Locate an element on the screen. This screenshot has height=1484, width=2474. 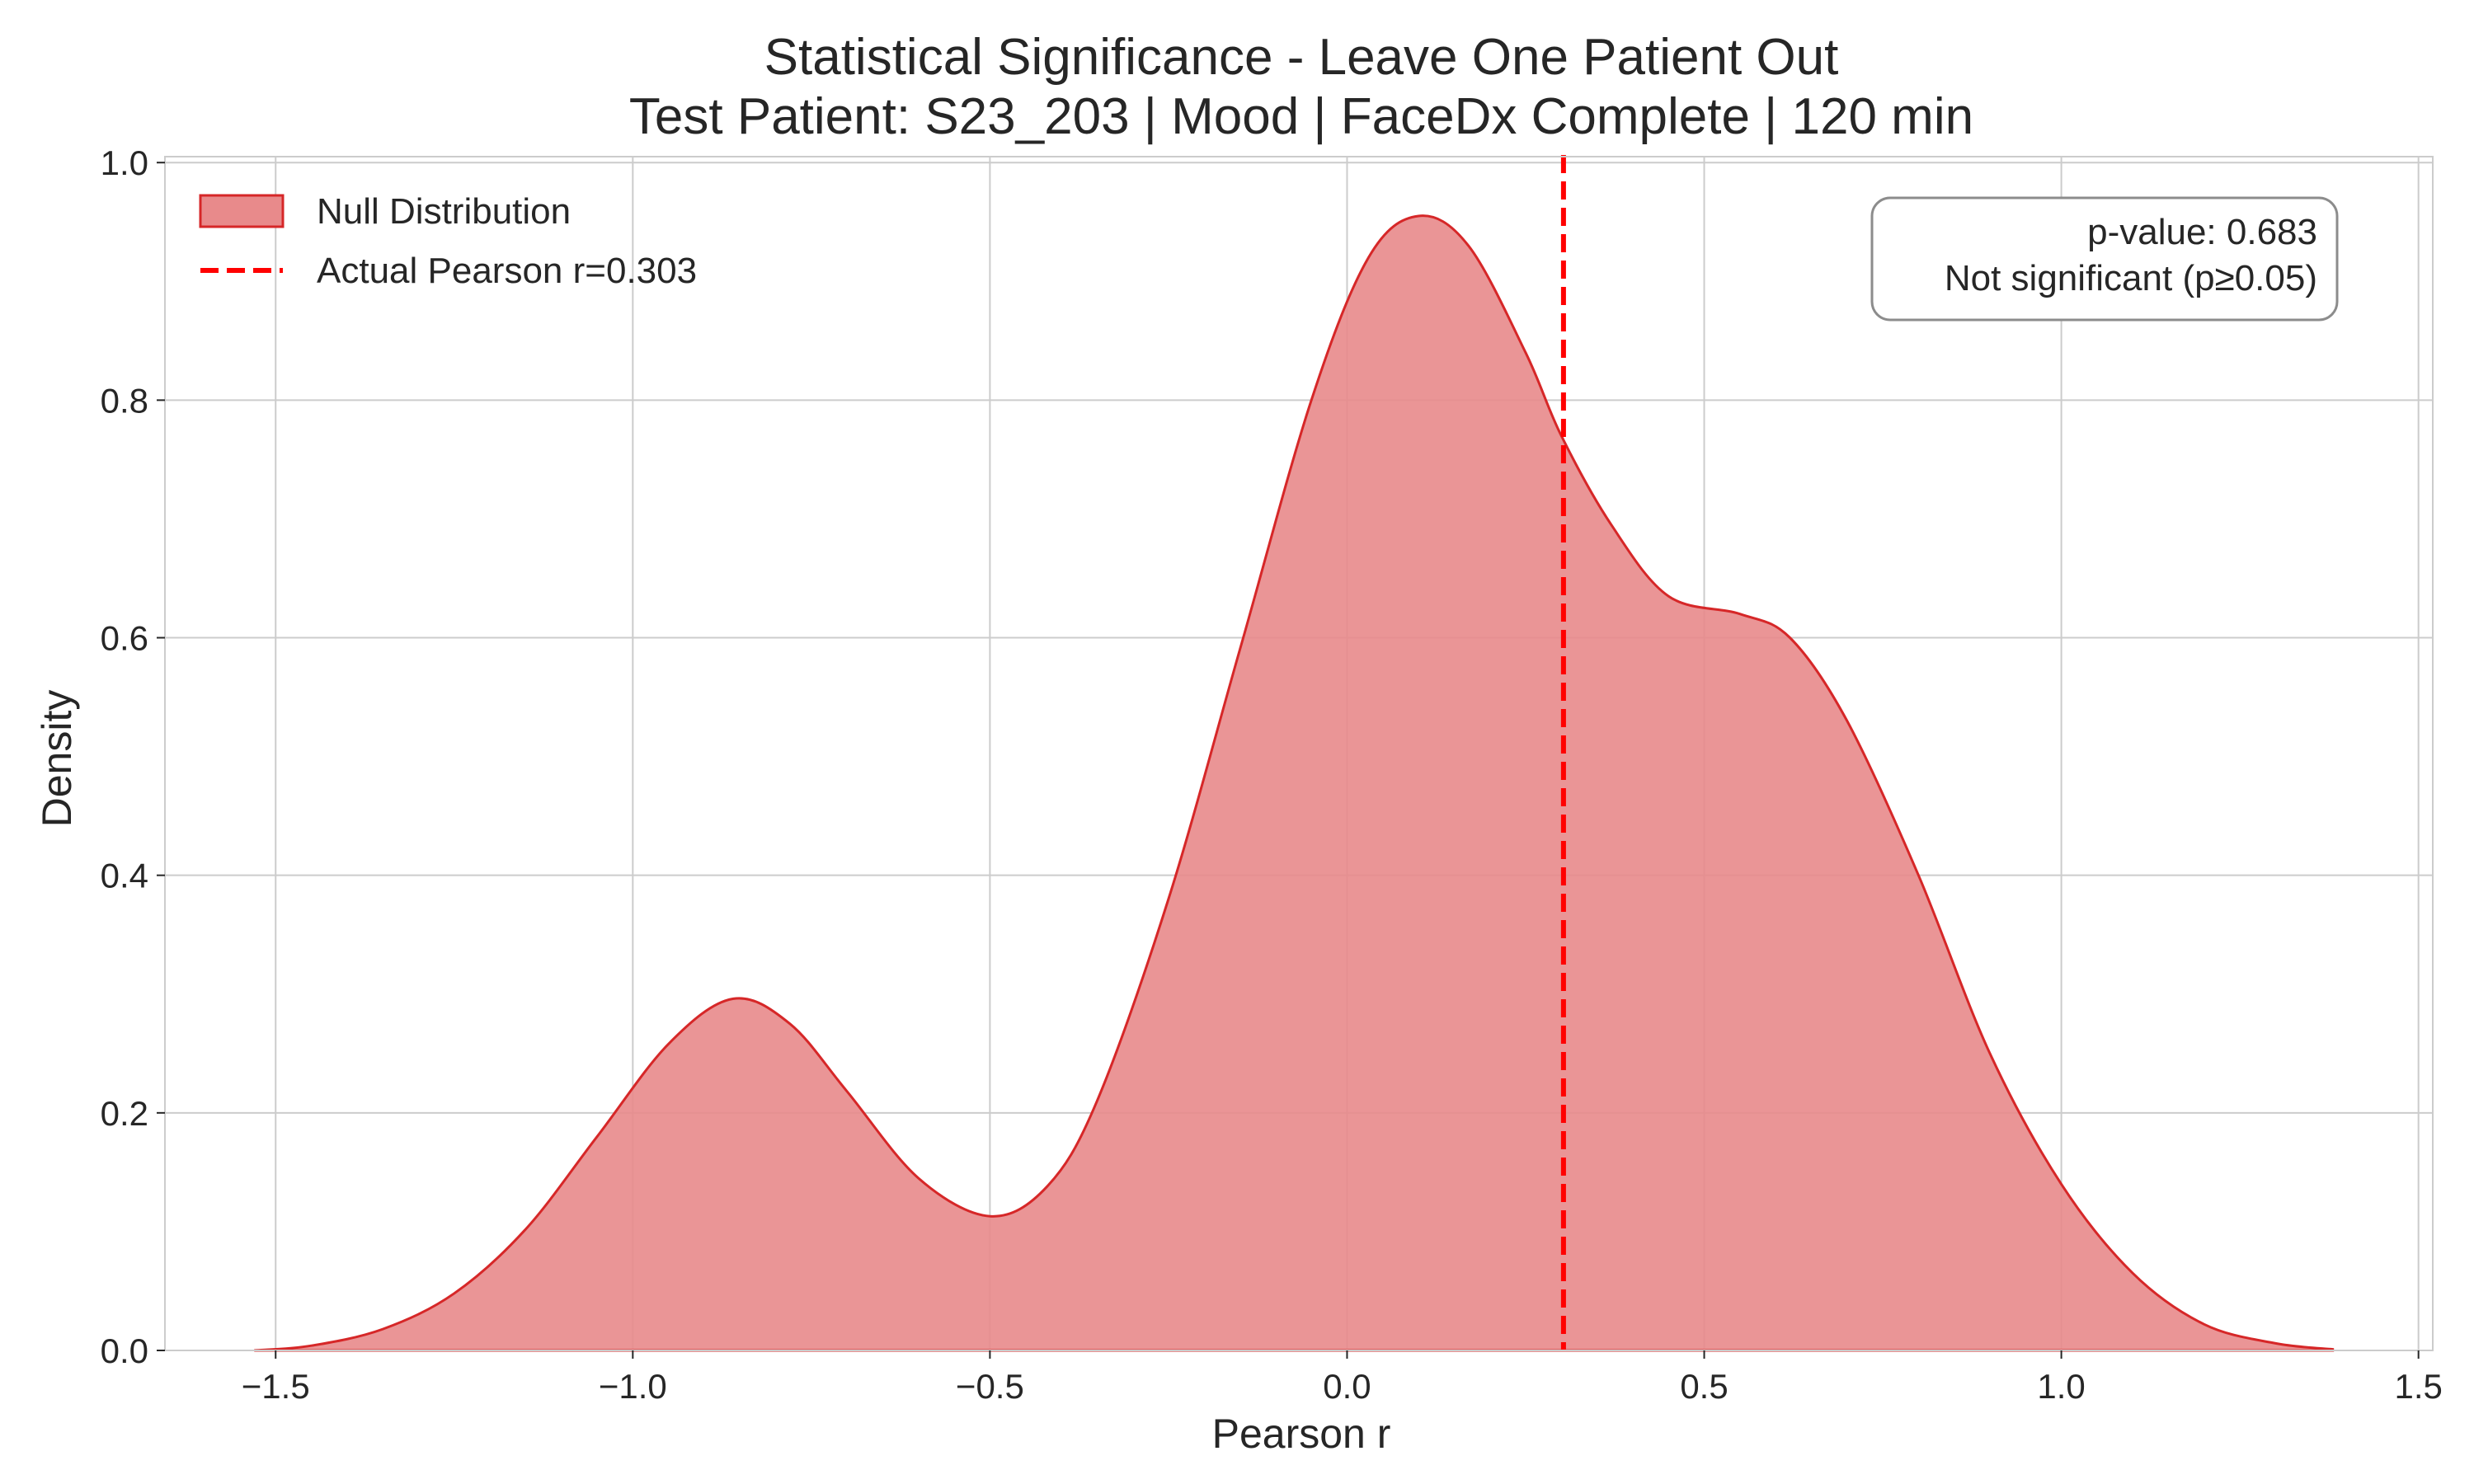
y-tick-label: 0.0 is located at coordinates (124, 1350).